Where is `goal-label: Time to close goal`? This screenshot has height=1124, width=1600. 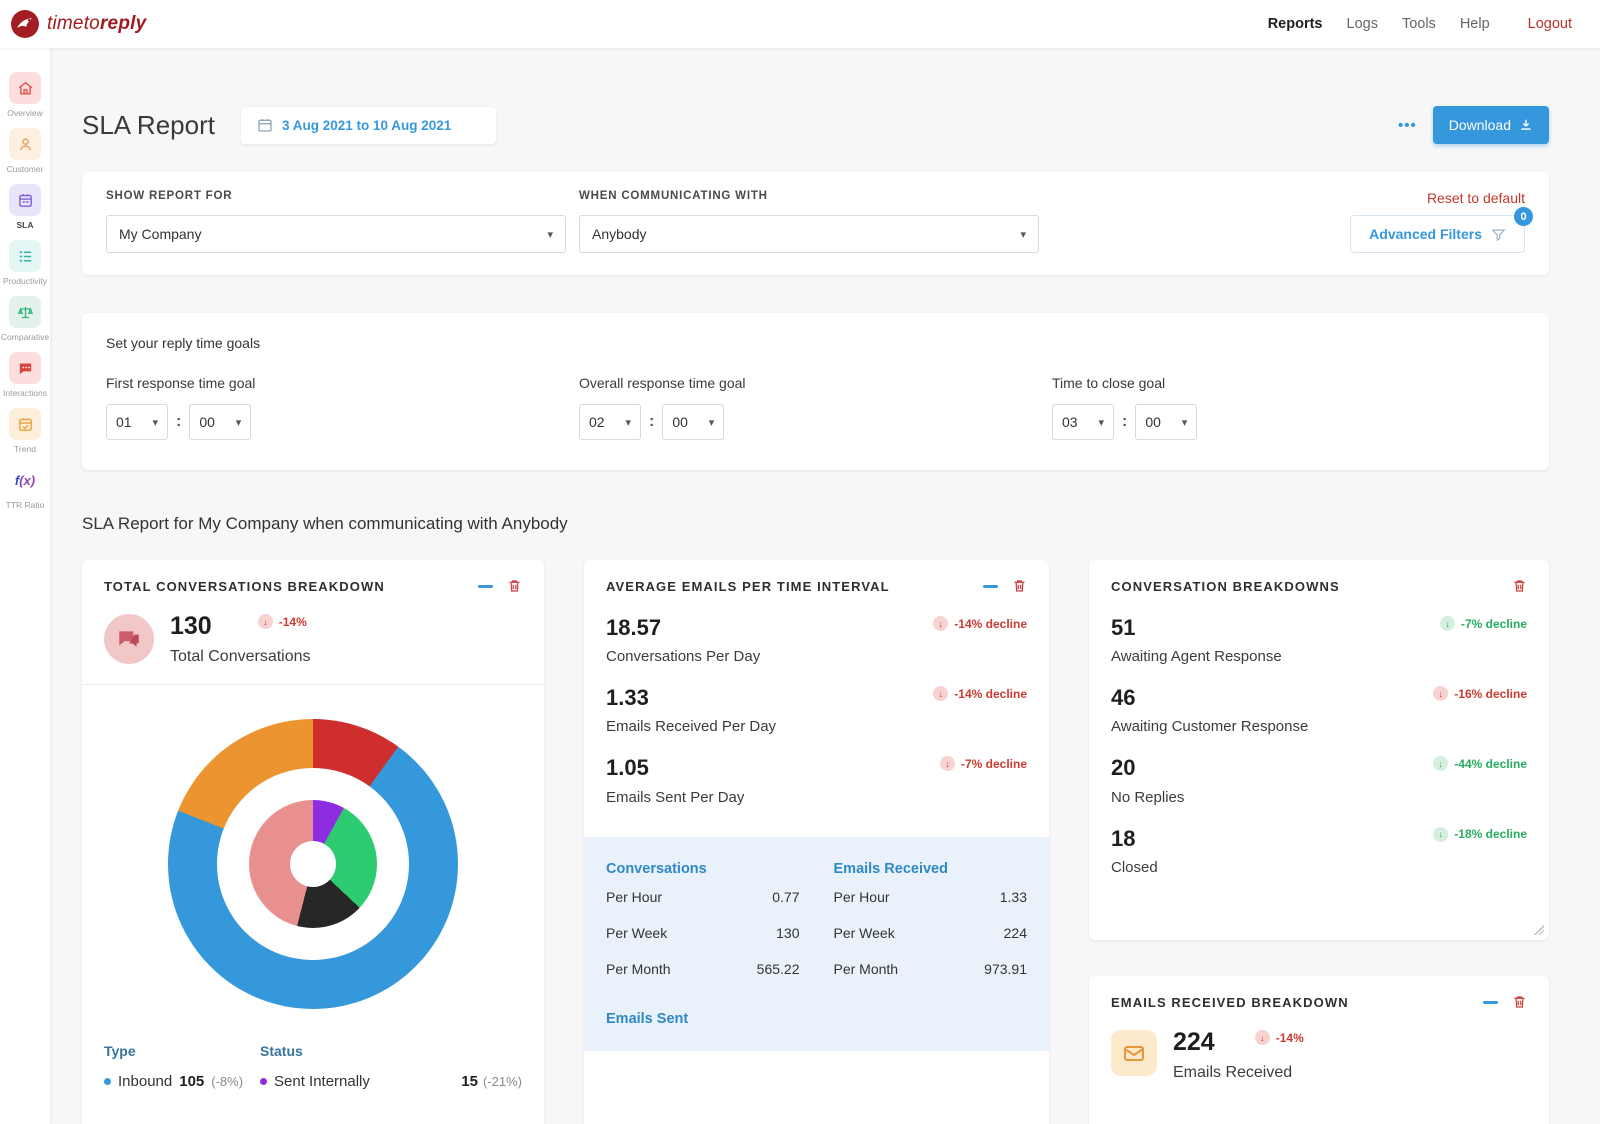
goal-label: Time to close goal is located at coordinates (1109, 383).